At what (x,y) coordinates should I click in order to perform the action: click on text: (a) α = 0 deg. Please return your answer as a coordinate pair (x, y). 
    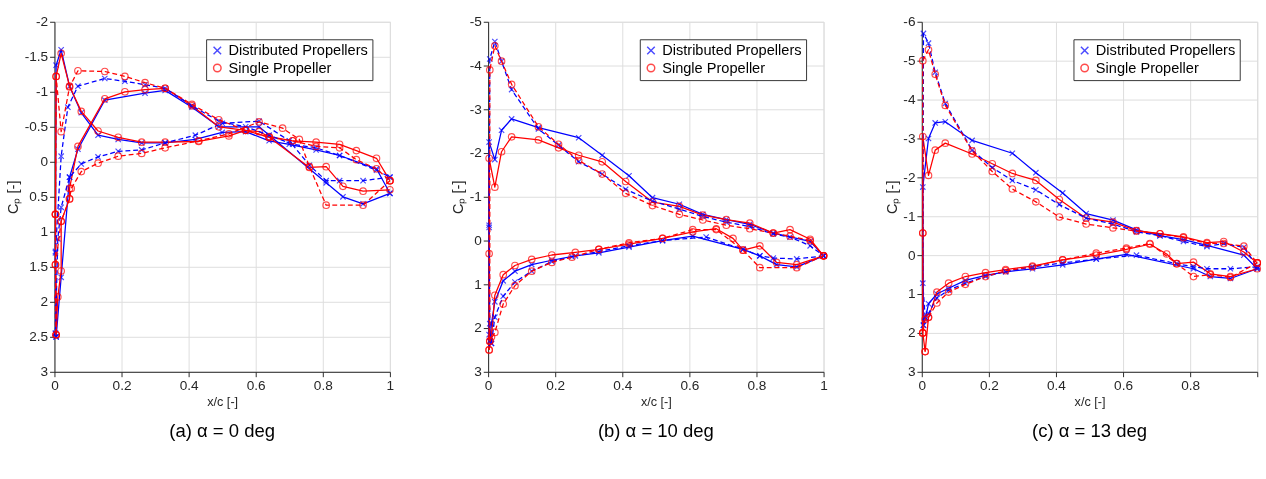
    Looking at the image, I should click on (222, 430).